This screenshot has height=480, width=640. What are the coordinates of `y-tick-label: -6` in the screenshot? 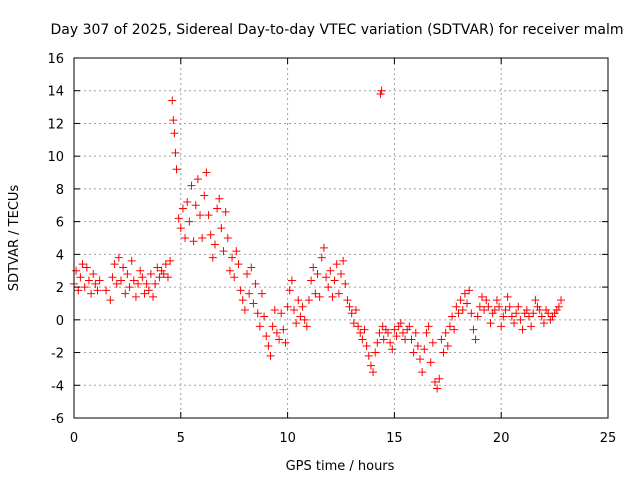 It's located at (57, 419).